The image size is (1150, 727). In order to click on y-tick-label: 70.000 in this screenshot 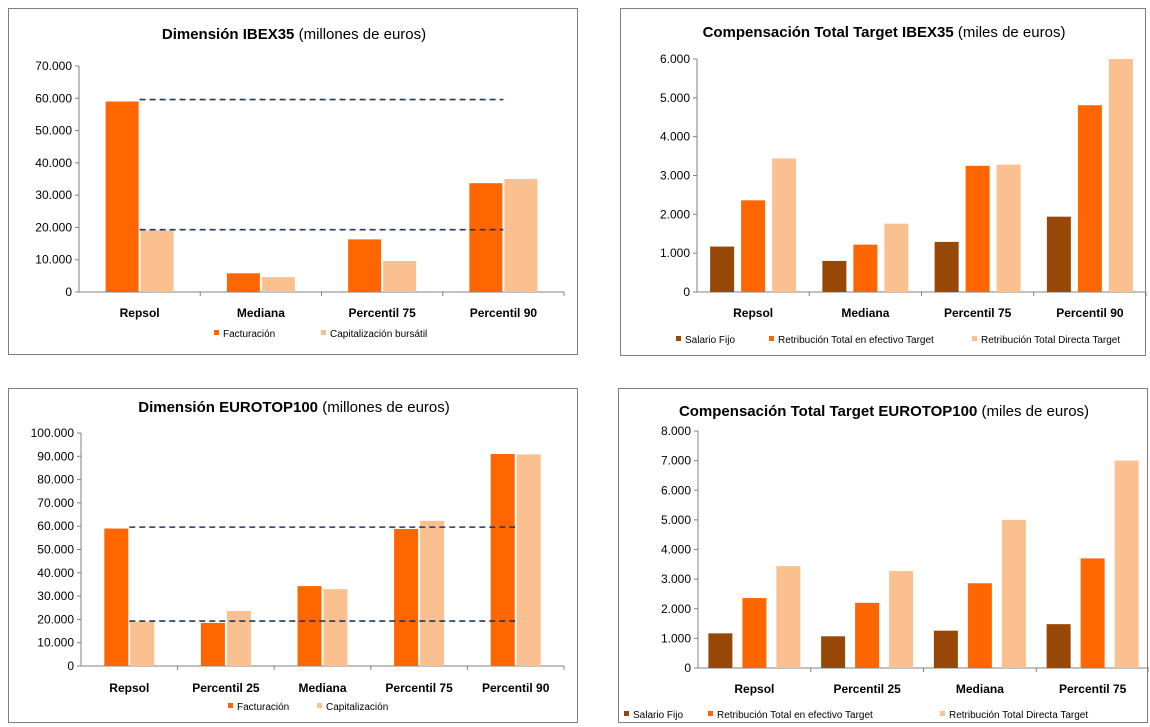, I will do `click(53, 66)`.